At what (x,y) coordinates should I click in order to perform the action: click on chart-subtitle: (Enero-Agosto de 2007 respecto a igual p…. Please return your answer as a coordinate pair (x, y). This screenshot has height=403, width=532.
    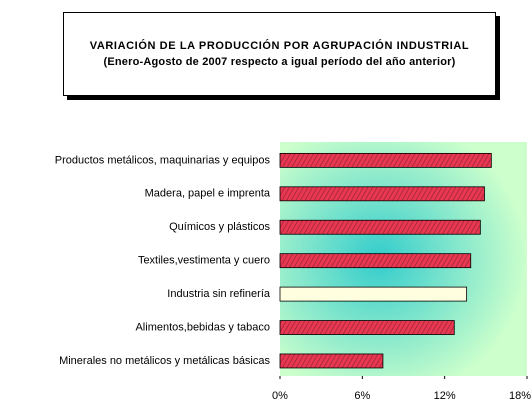
    Looking at the image, I should click on (279, 62).